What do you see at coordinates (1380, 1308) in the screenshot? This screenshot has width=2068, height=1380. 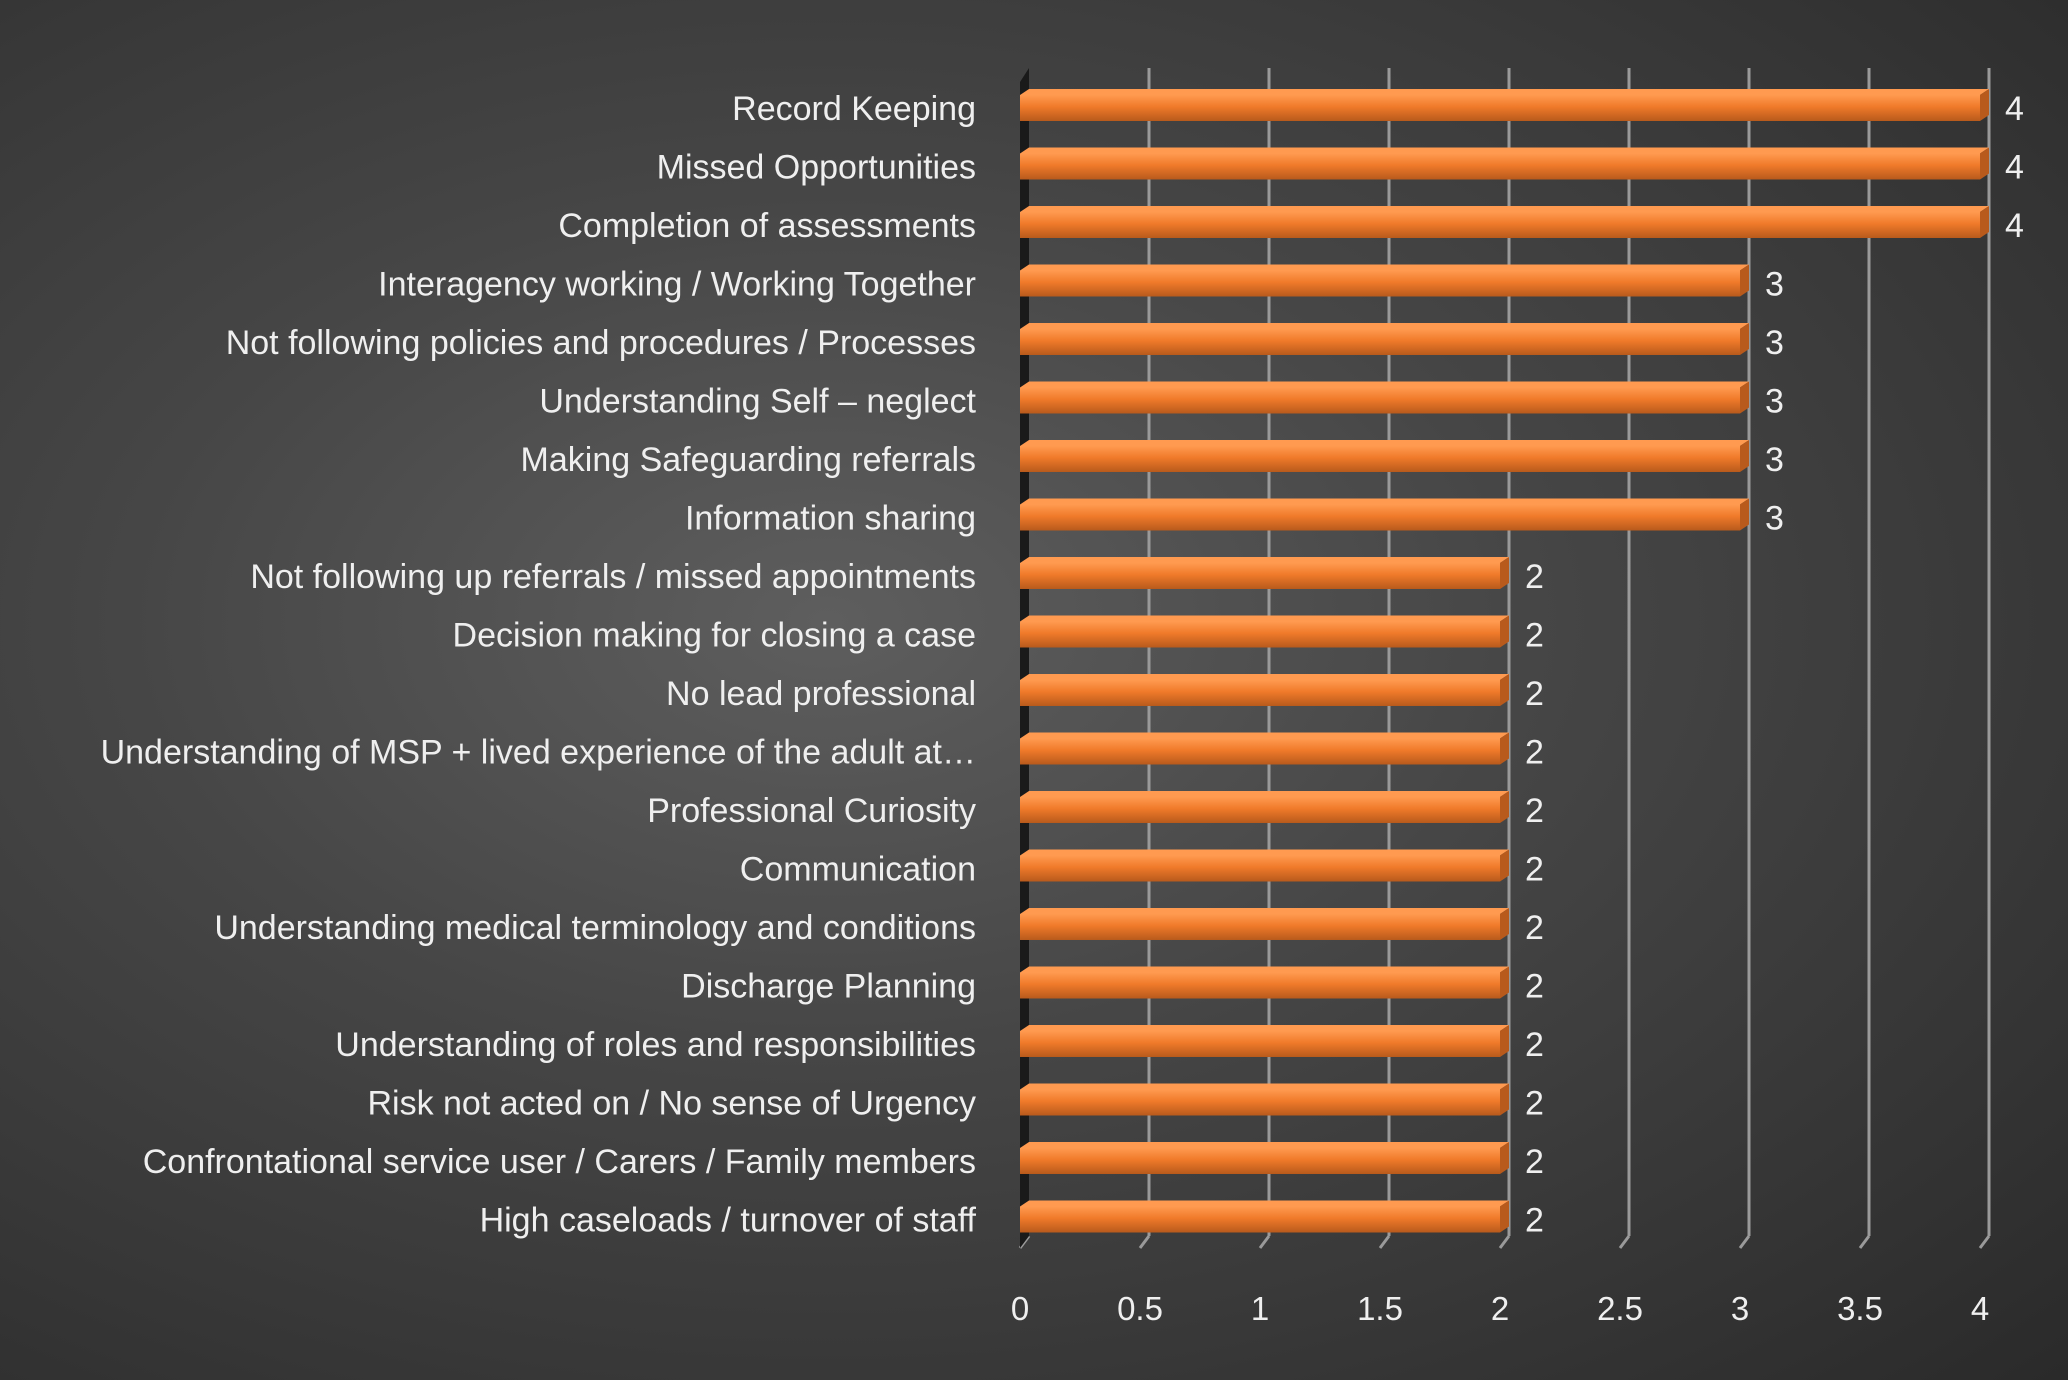 I see `x-tick-label: 1.5` at bounding box center [1380, 1308].